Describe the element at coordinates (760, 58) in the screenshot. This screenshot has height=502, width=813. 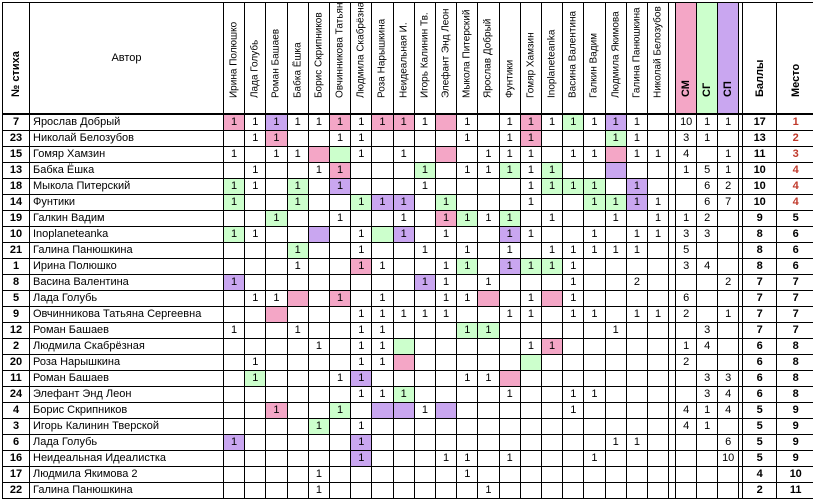
I see `header-total: Баллы` at that location.